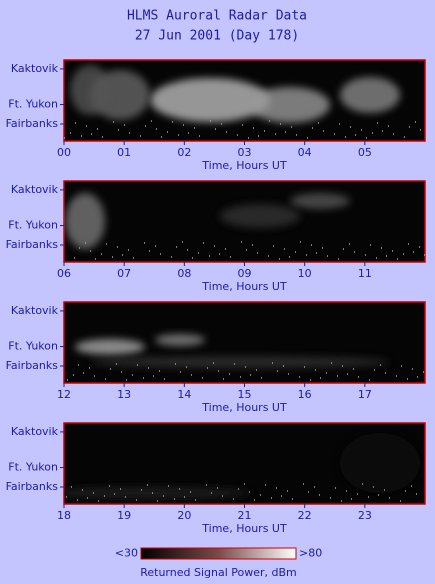  I want to click on colorbar-tick-label: >80, so click(310, 553).